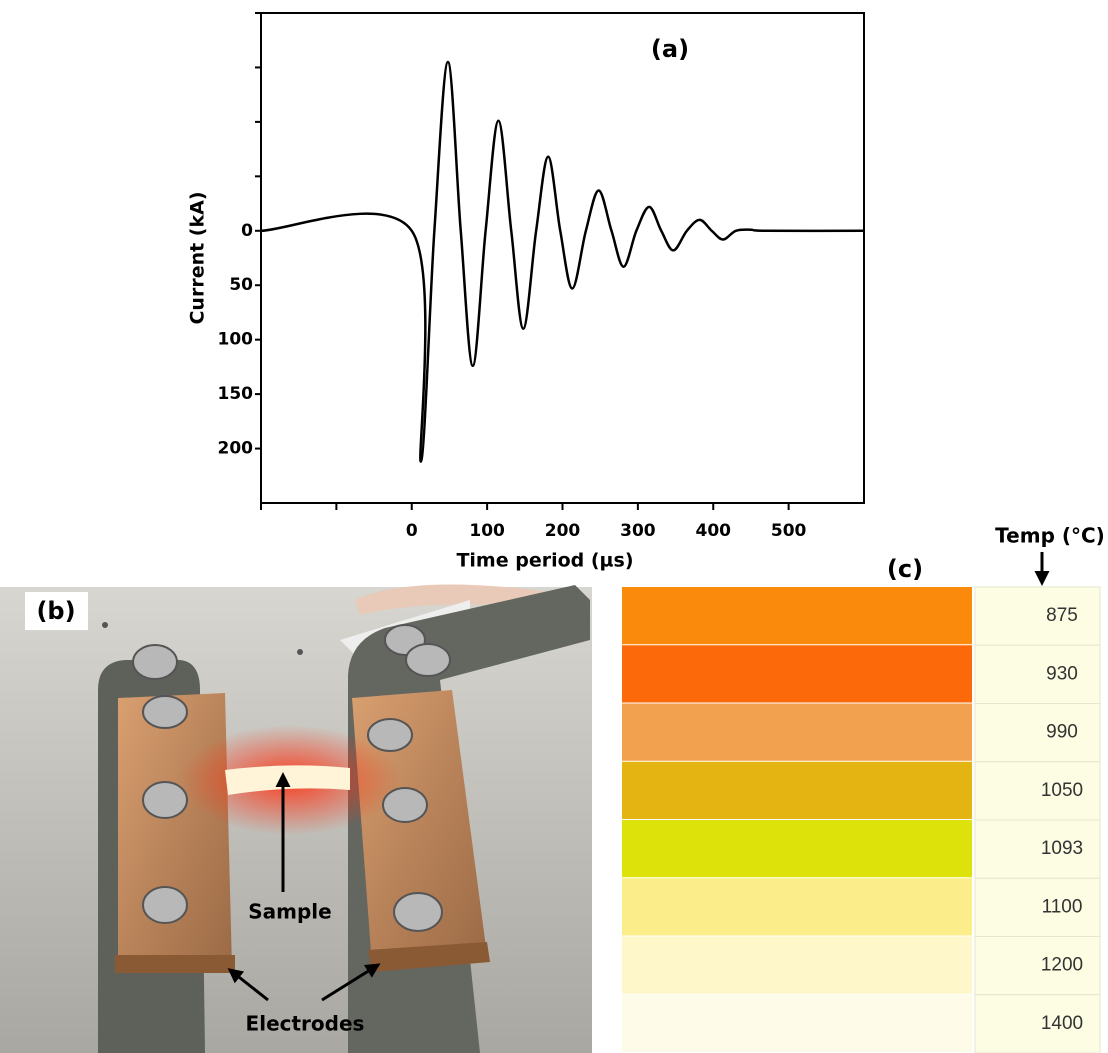  Describe the element at coordinates (1062, 732) in the screenshot. I see `temperature: 990` at that location.